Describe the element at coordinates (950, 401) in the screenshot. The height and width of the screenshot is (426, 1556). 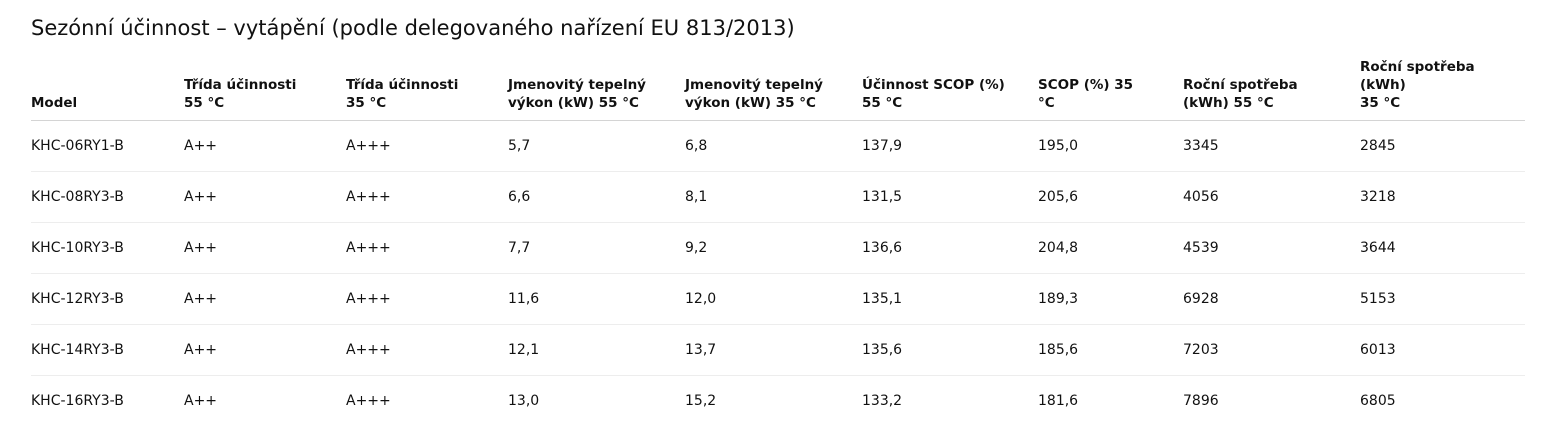
I see `cell-scop-55: 133,2` at that location.